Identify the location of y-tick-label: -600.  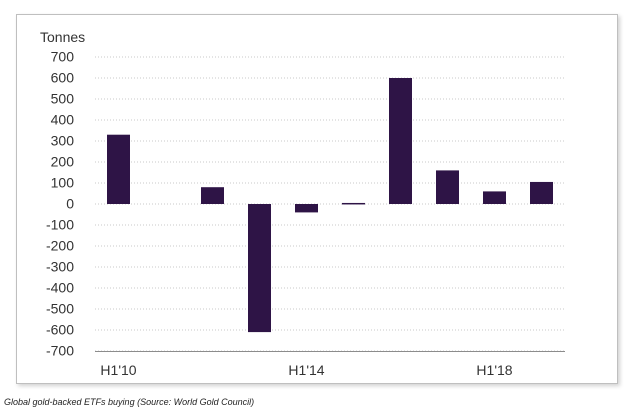
(60, 330).